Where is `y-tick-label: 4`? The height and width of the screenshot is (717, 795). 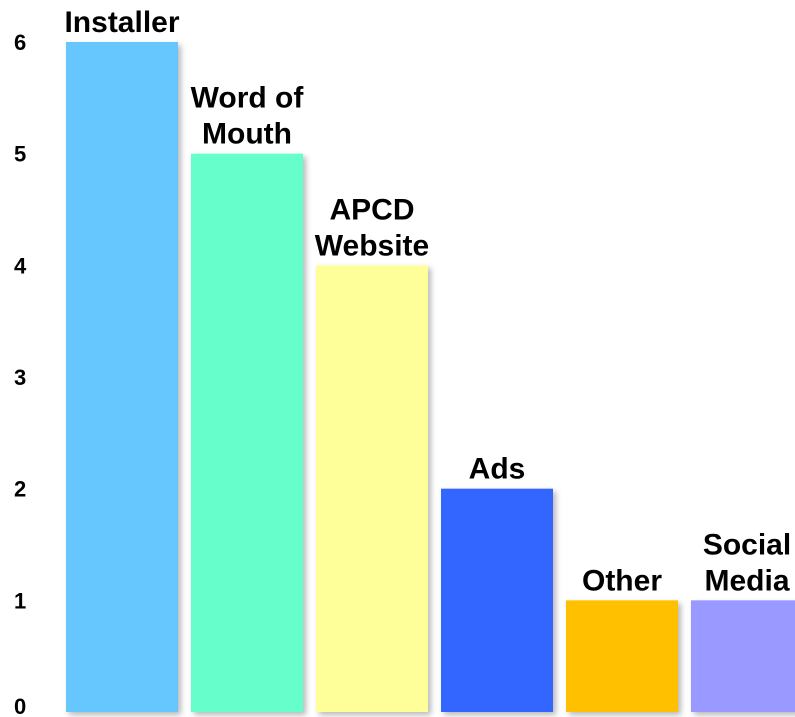
y-tick-label: 4 is located at coordinates (20, 265).